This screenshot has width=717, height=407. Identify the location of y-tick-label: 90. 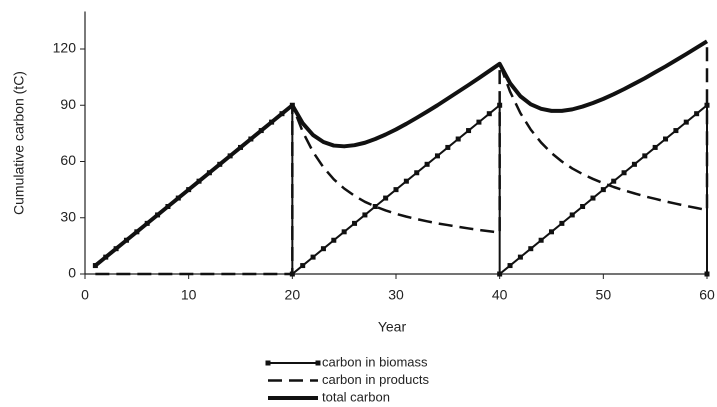
(68, 104).